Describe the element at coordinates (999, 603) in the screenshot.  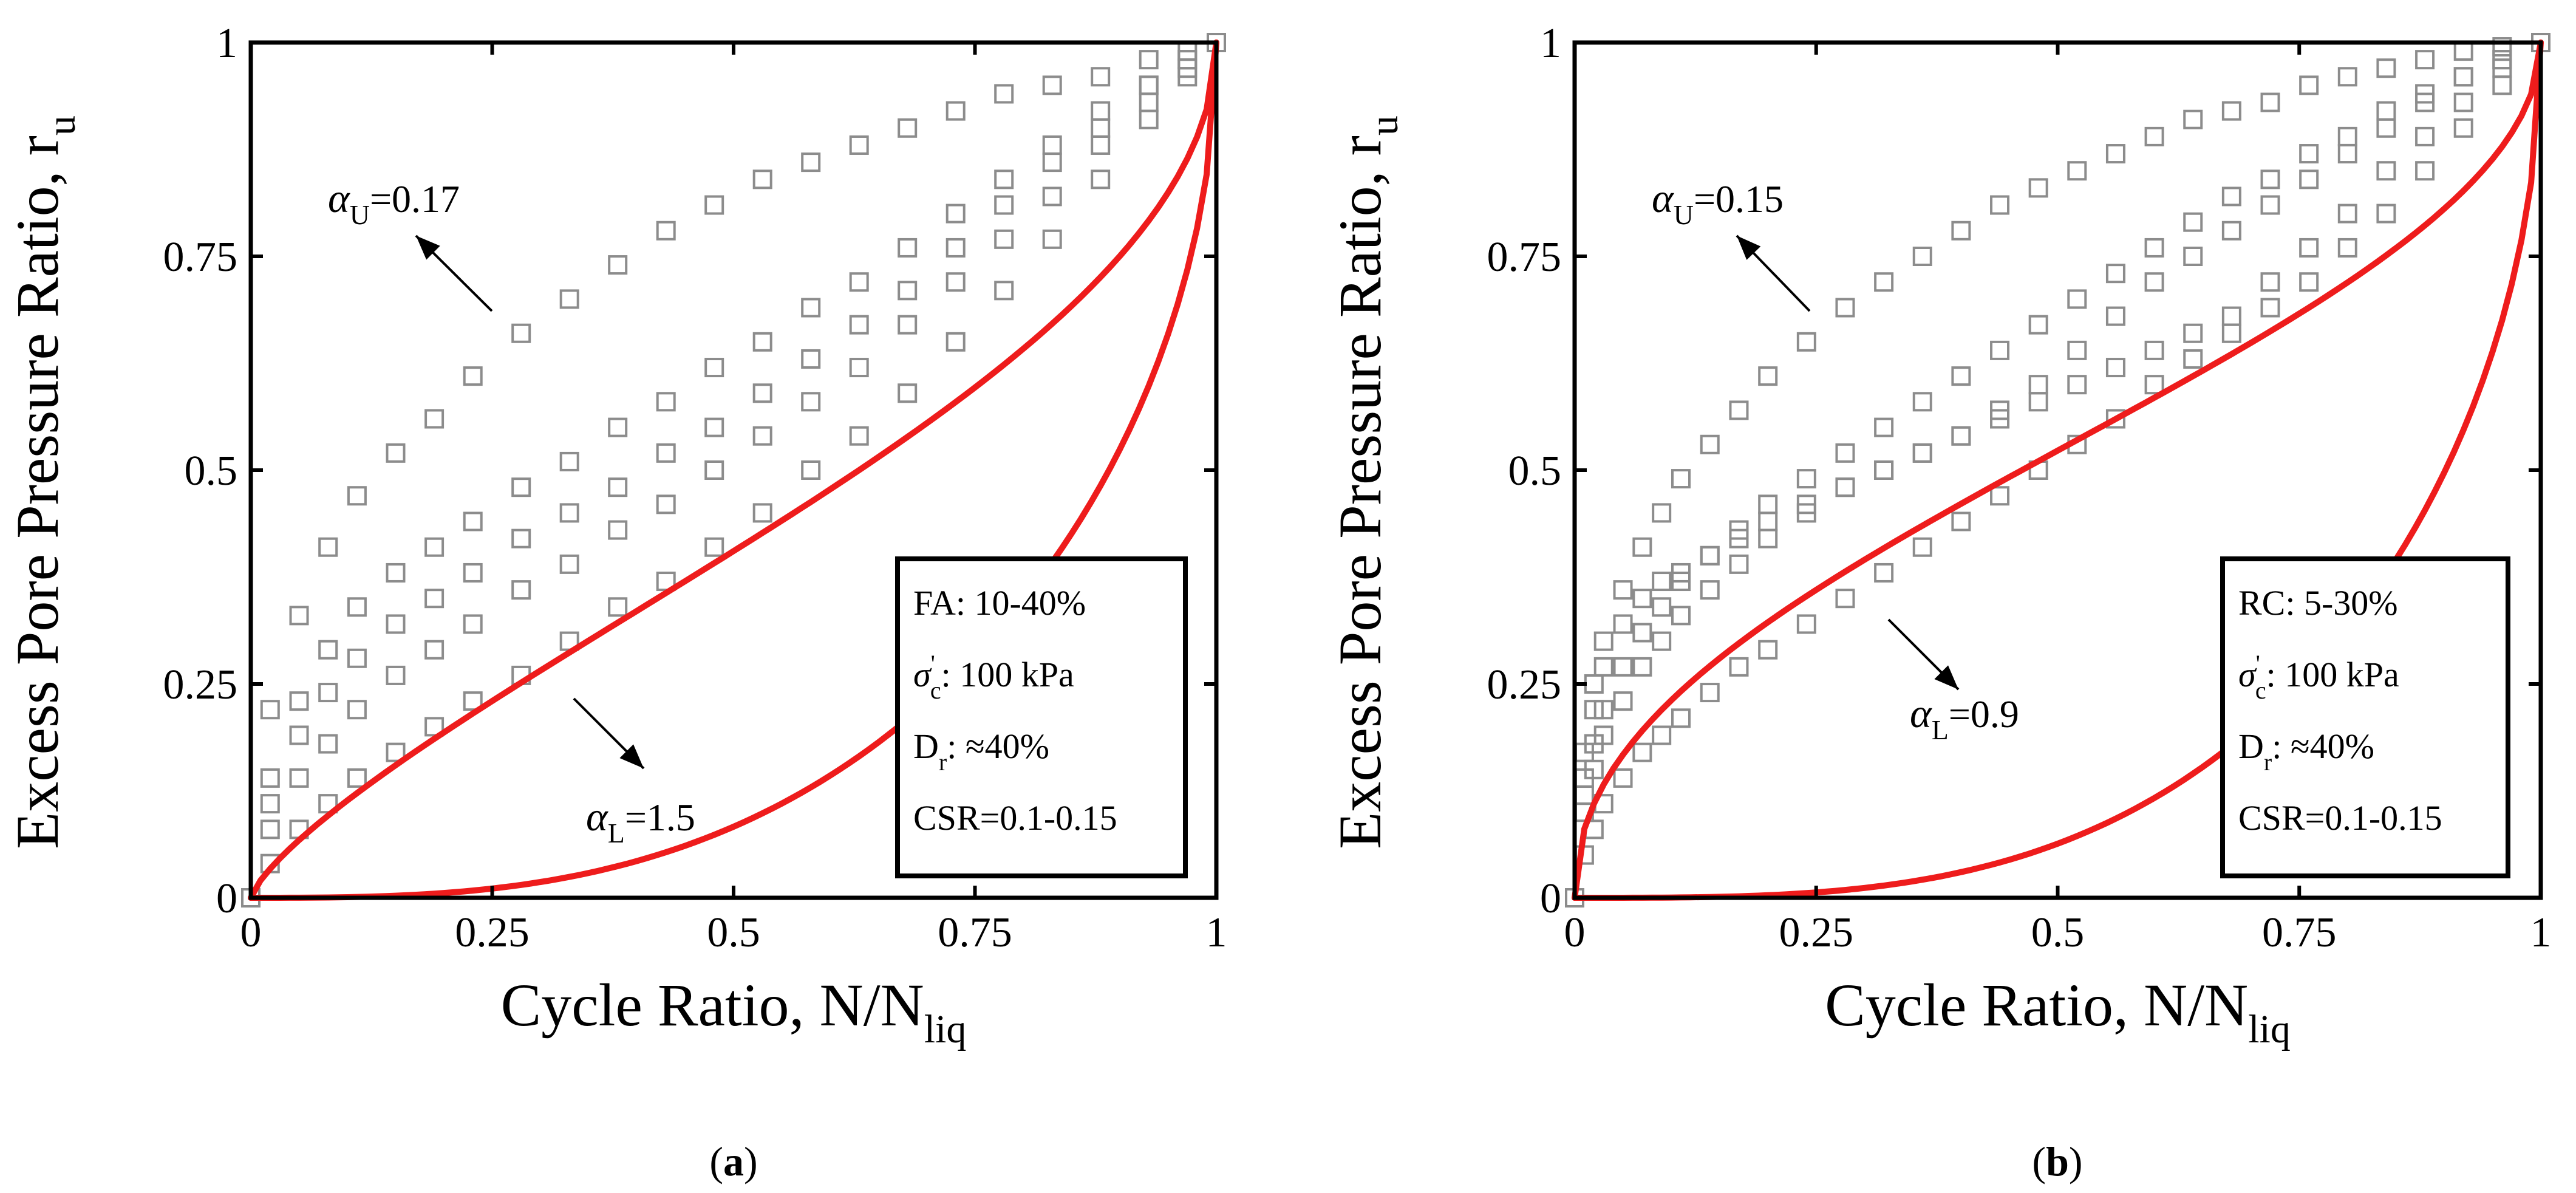
I see `legend-text-value: FA: 10-40%` at that location.